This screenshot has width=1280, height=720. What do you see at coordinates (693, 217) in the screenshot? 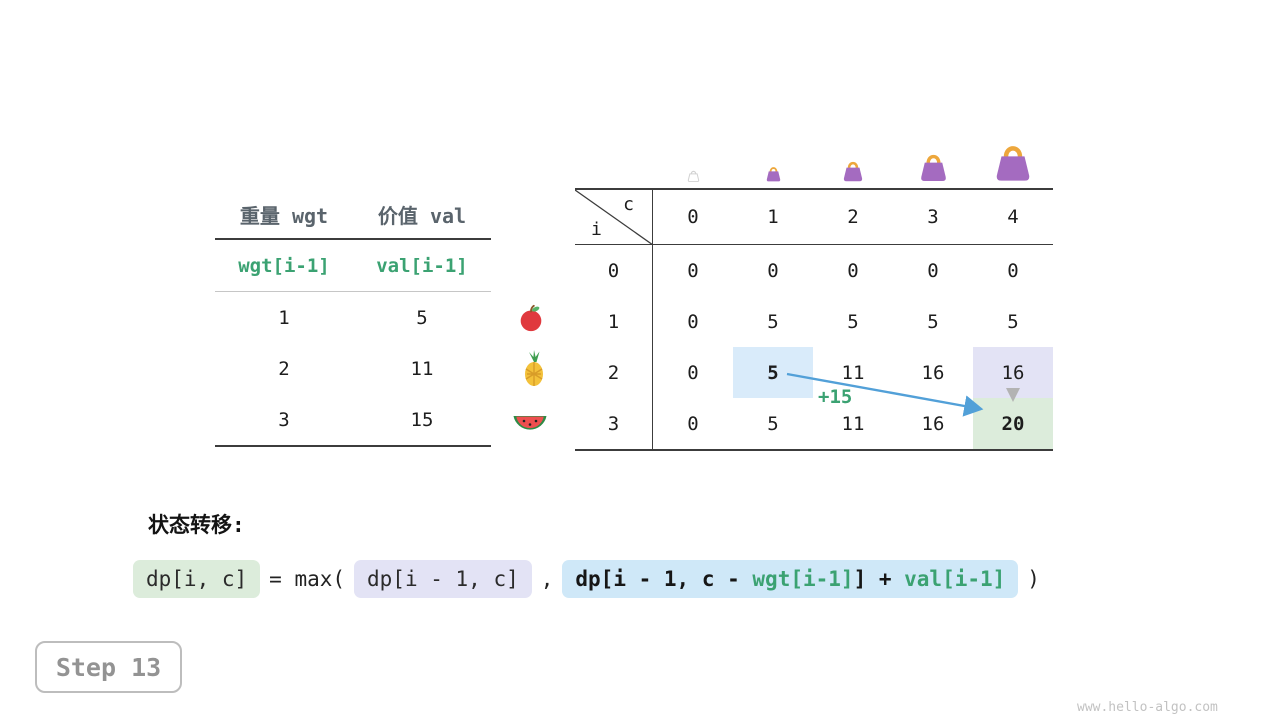
I see `col-header-0: 0` at bounding box center [693, 217].